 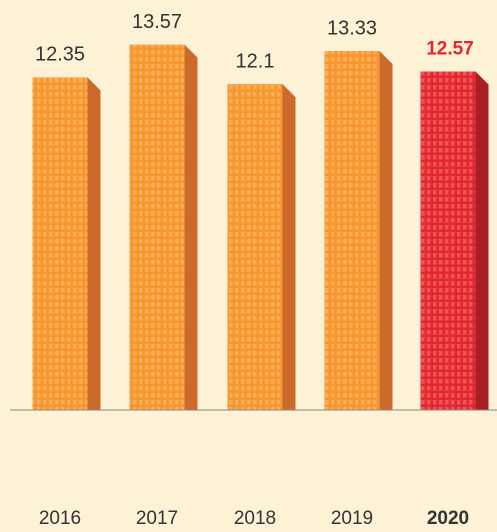 What do you see at coordinates (448, 518) in the screenshot?
I see `x-tick-label: 2020` at bounding box center [448, 518].